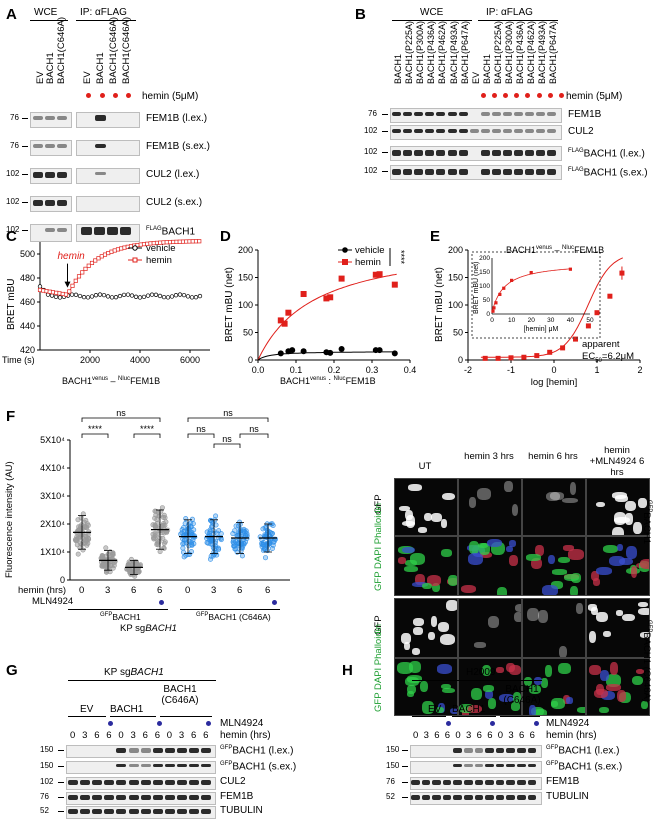  I want to click on b-hemin-dot, so click(539, 95).